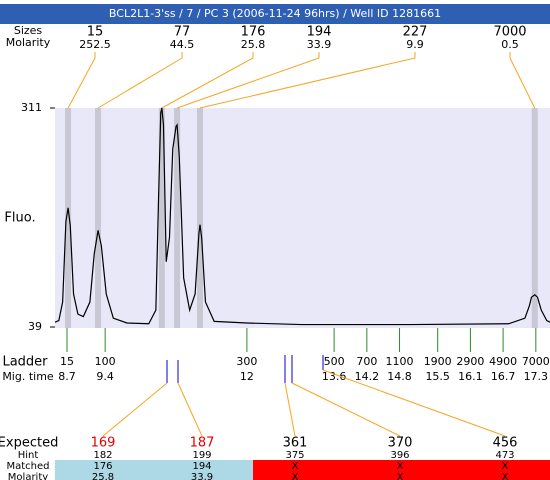  What do you see at coordinates (505, 443) in the screenshot?
I see `expected-cell: 456` at bounding box center [505, 443].